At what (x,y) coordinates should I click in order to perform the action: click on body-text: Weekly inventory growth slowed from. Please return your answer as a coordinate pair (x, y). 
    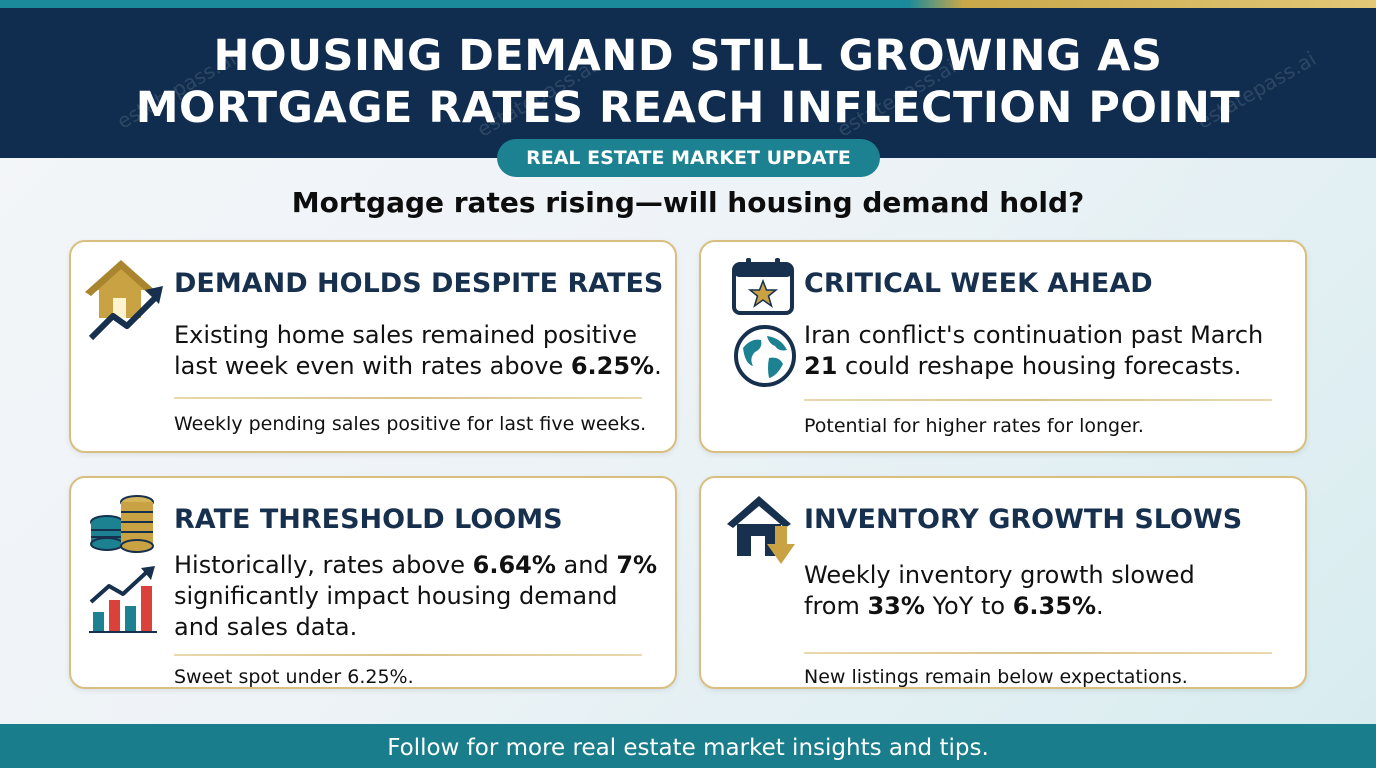
    Looking at the image, I should click on (999, 590).